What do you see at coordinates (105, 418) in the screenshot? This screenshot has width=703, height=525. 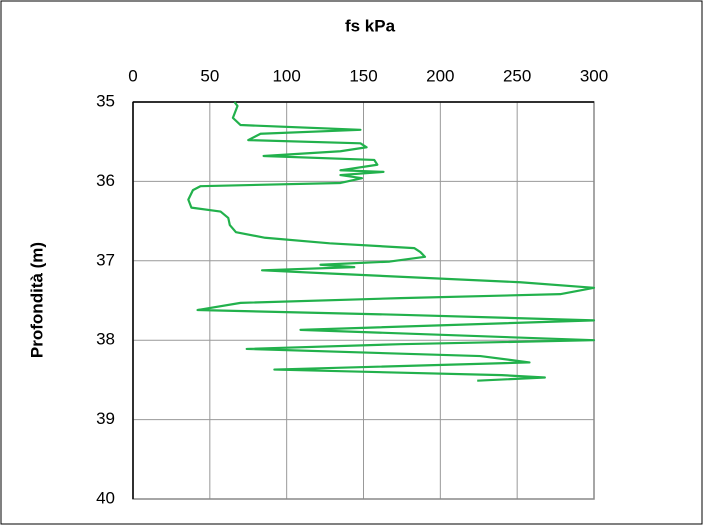 I see `y-tick-label: 39` at bounding box center [105, 418].